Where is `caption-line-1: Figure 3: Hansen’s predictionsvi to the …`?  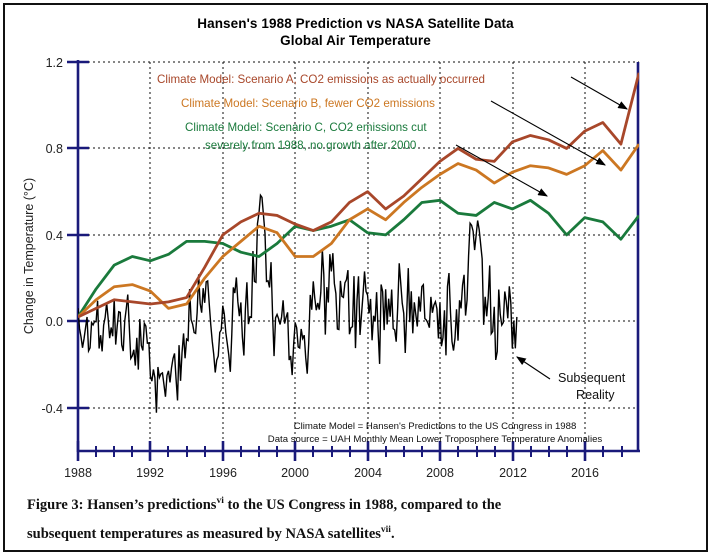
caption-line-1: Figure 3: Hansen’s predictionsvi to the … is located at coordinates (355, 503).